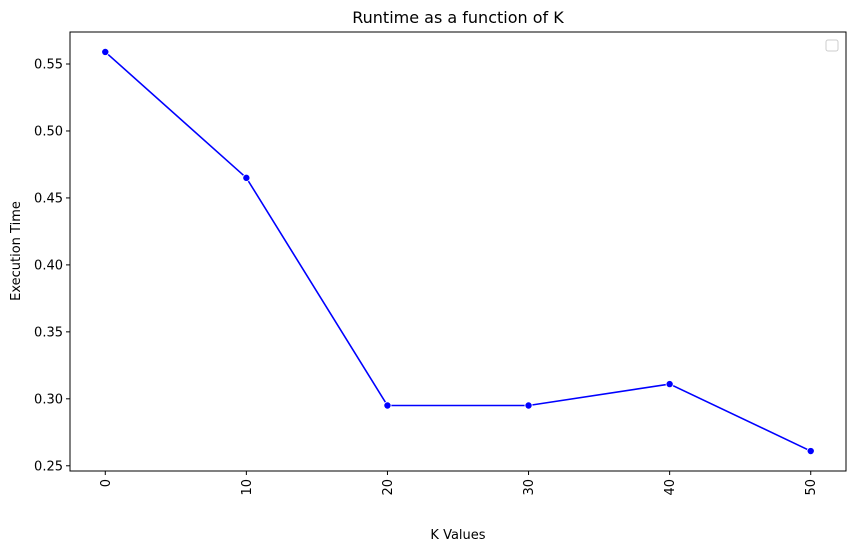  What do you see at coordinates (48, 399) in the screenshot?
I see `y-tick-label: 0.30` at bounding box center [48, 399].